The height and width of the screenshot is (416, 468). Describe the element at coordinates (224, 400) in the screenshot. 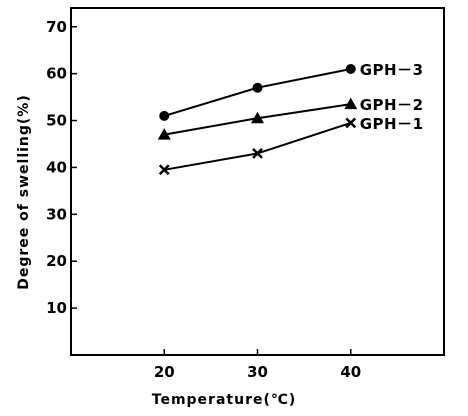

I see `x-axis-title: Temperature(℃)` at that location.